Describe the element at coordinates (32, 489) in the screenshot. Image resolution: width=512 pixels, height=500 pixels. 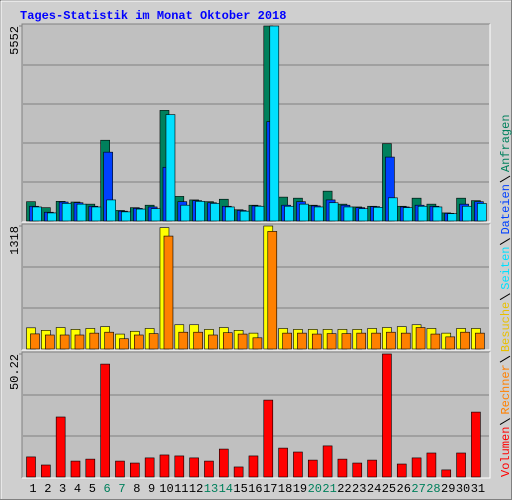
I see `x-tick-label: 1` at that location.